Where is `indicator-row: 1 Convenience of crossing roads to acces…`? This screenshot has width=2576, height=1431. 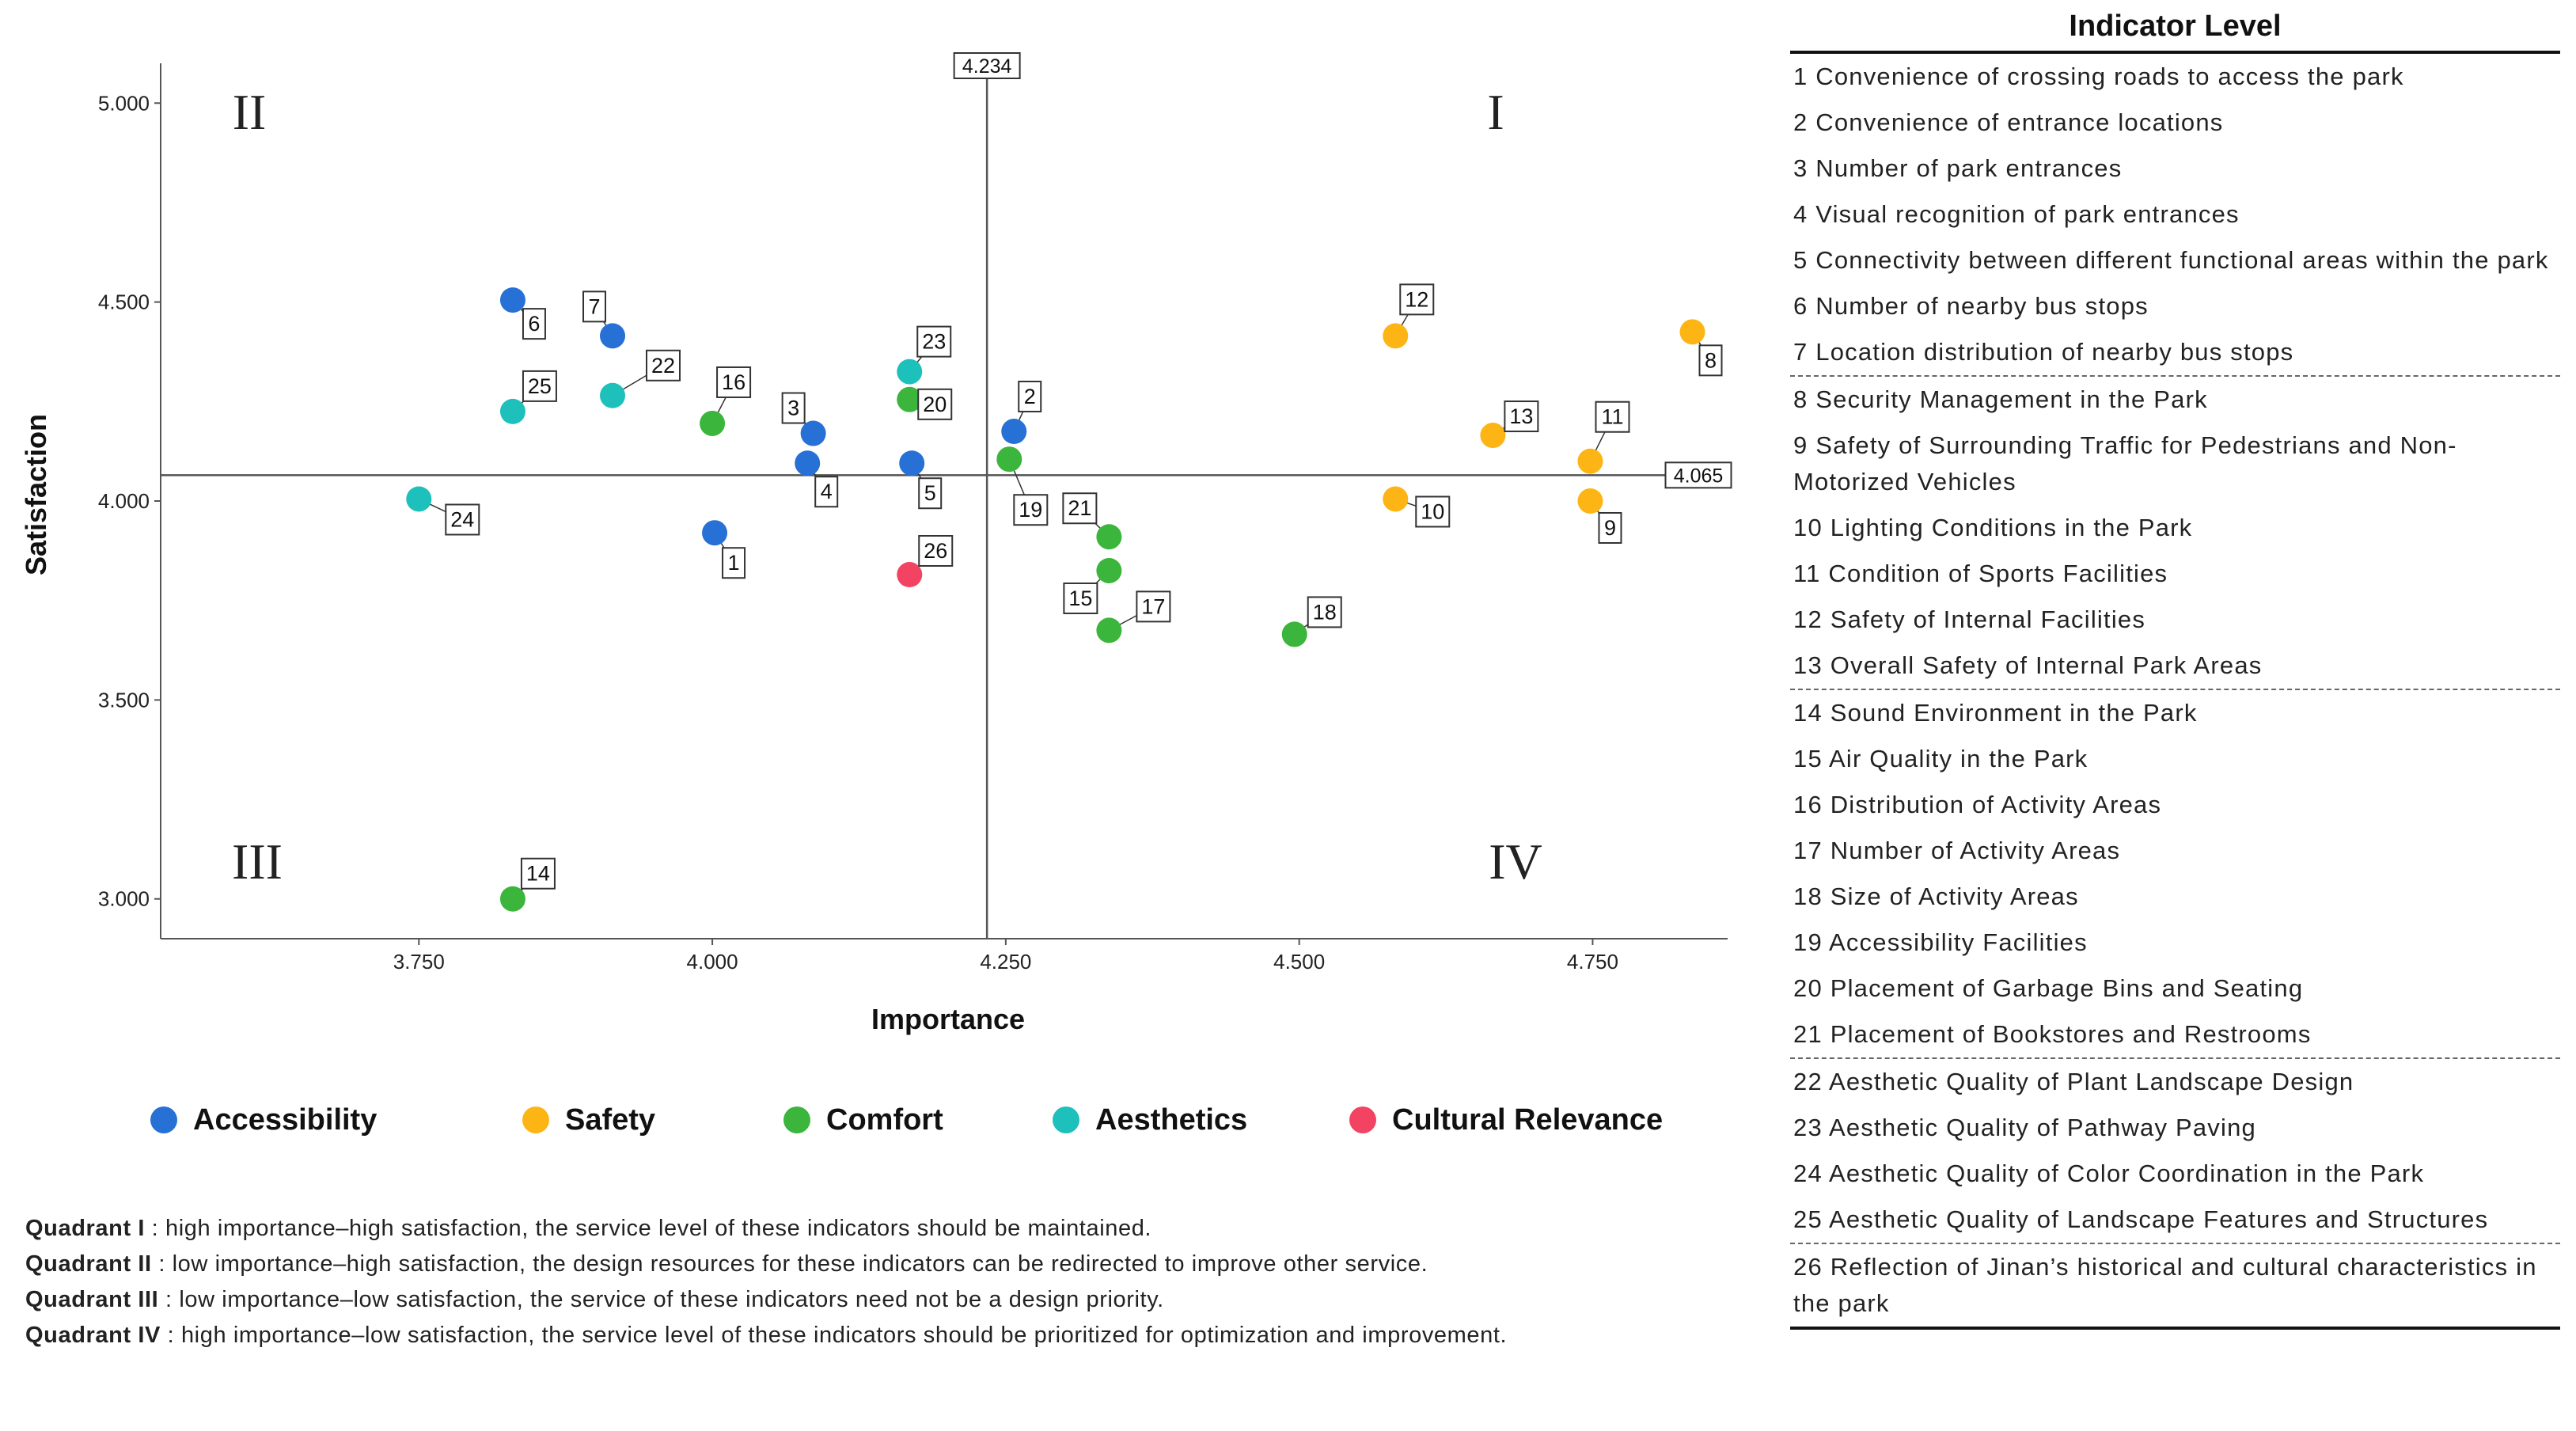
indicator-row: 1 Convenience of crossing roads to acces… is located at coordinates (2098, 76).